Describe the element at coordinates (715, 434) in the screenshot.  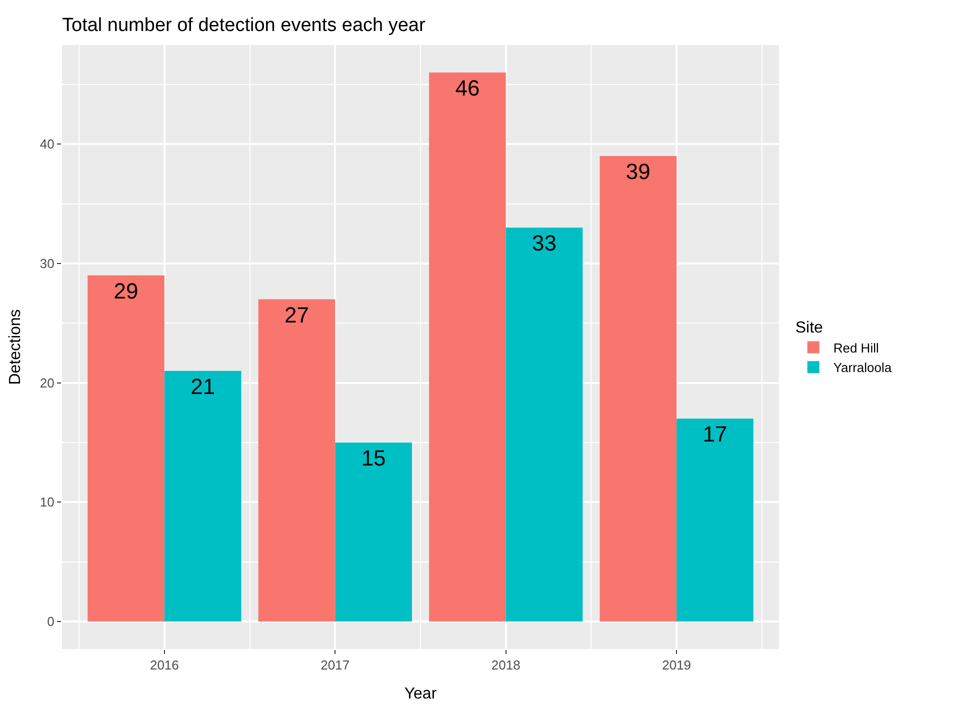
I see `data-label: 17` at that location.